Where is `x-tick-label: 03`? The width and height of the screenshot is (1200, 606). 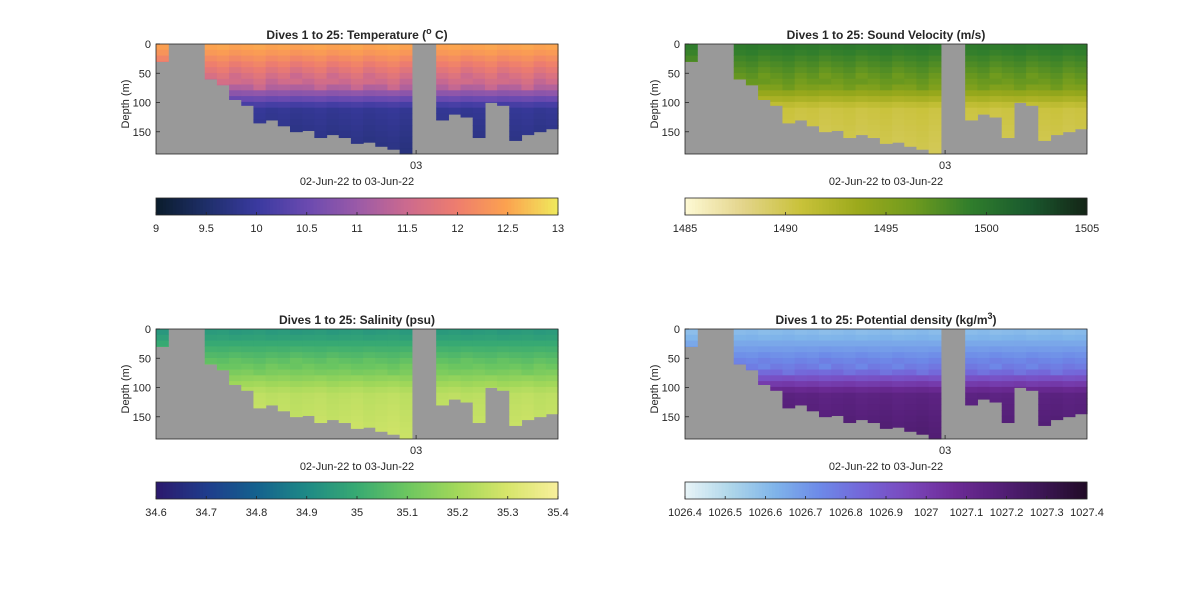 x-tick-label: 03 is located at coordinates (945, 451).